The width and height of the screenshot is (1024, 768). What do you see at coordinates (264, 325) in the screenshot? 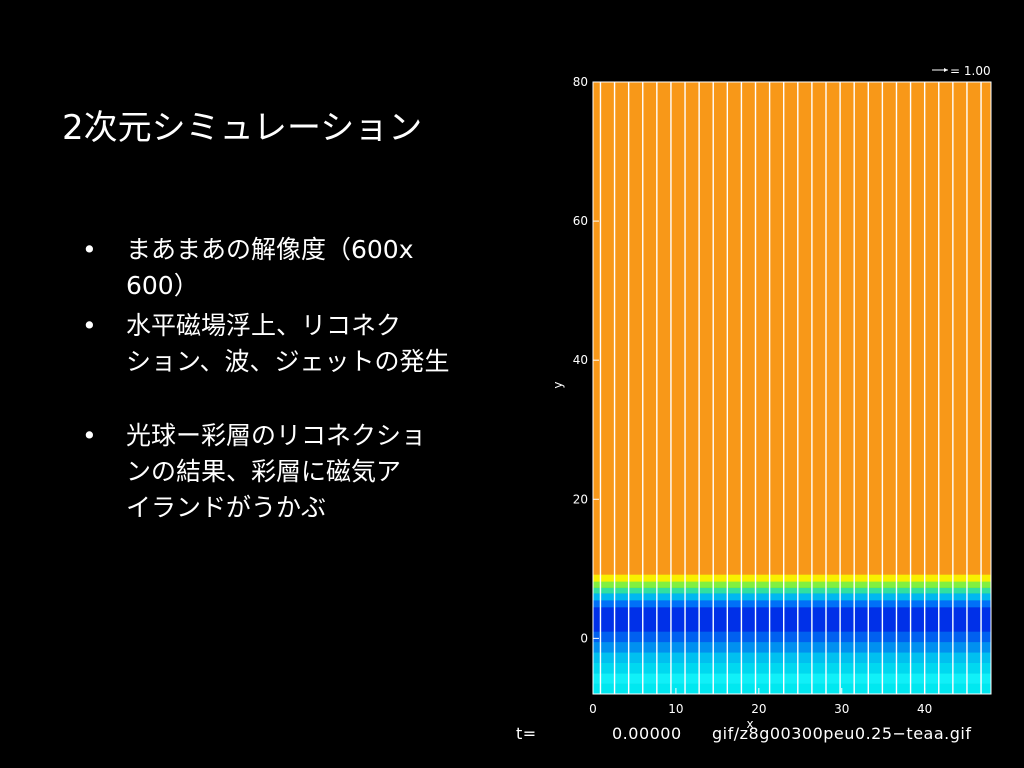
I see `bullet-line: 水平磁場浮上、リコネク` at bounding box center [264, 325].